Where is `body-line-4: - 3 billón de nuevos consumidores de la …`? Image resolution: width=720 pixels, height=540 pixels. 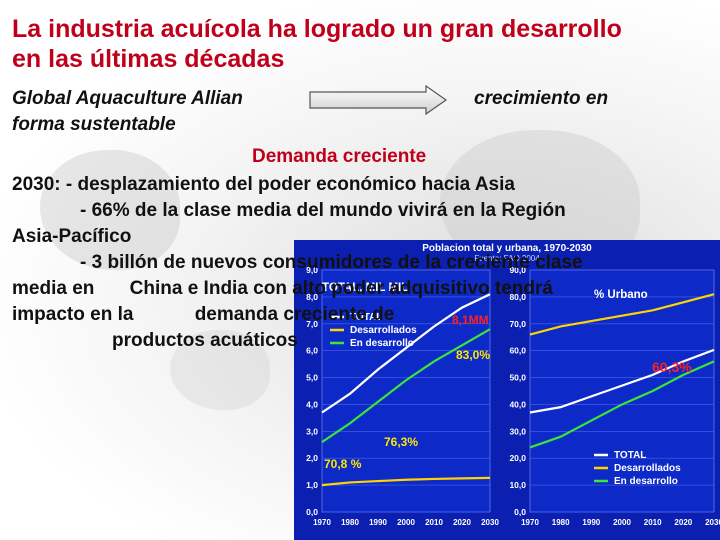
body-line-4: - 3 billón de nuevos consumidores de la … is located at coordinates (331, 262).